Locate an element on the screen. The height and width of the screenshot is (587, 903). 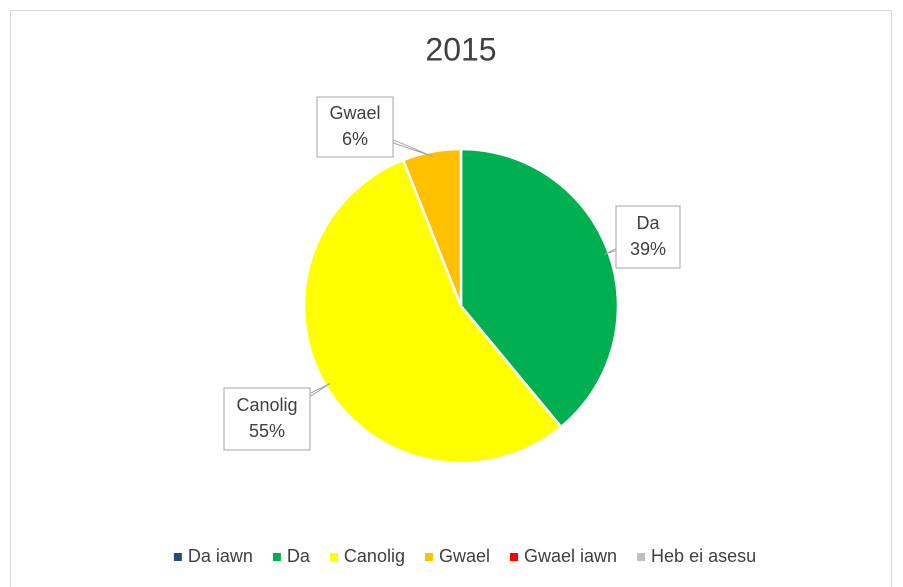
legend-label: Gwael iawn is located at coordinates (570, 556).